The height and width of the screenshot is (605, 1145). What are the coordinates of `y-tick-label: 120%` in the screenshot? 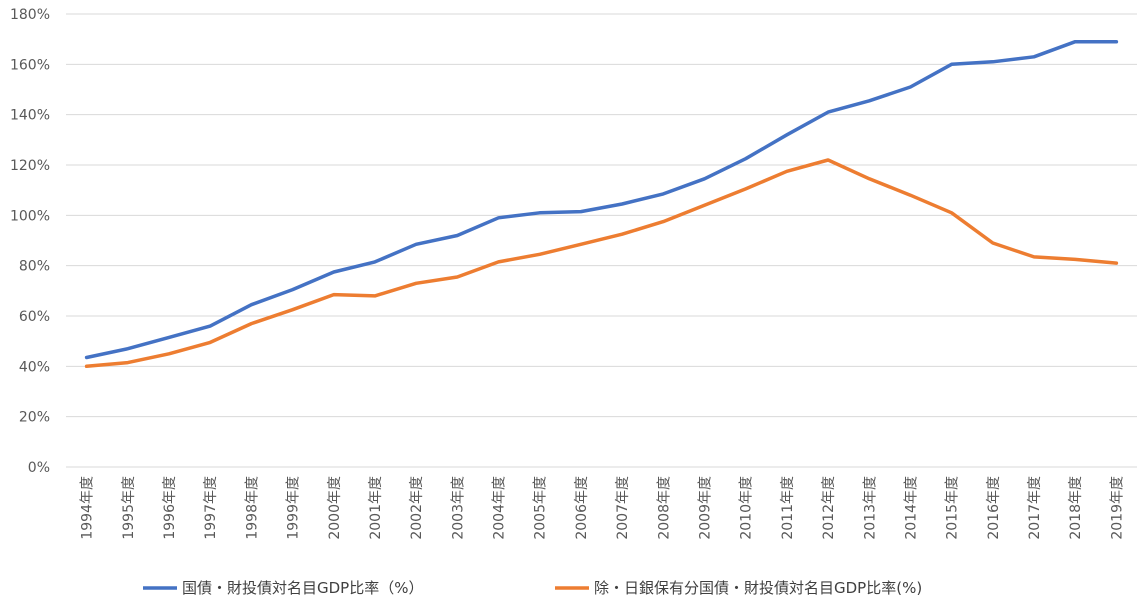 It's located at (30, 166).